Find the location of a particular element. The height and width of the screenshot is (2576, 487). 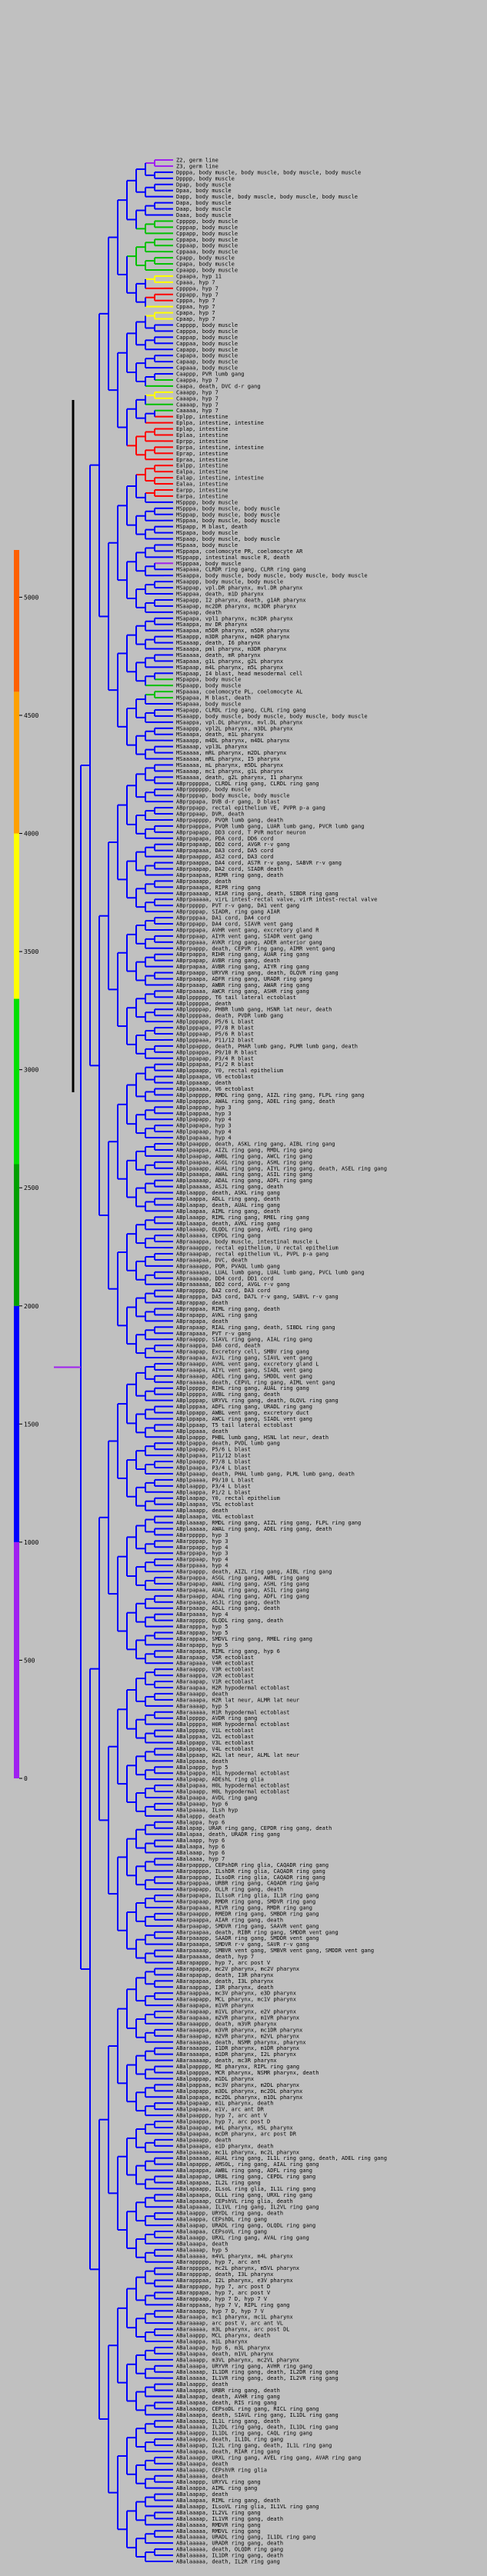

leaf-label: ABalpapapa, mc2DL pharynx, m1DL pharynx is located at coordinates (239, 2097).